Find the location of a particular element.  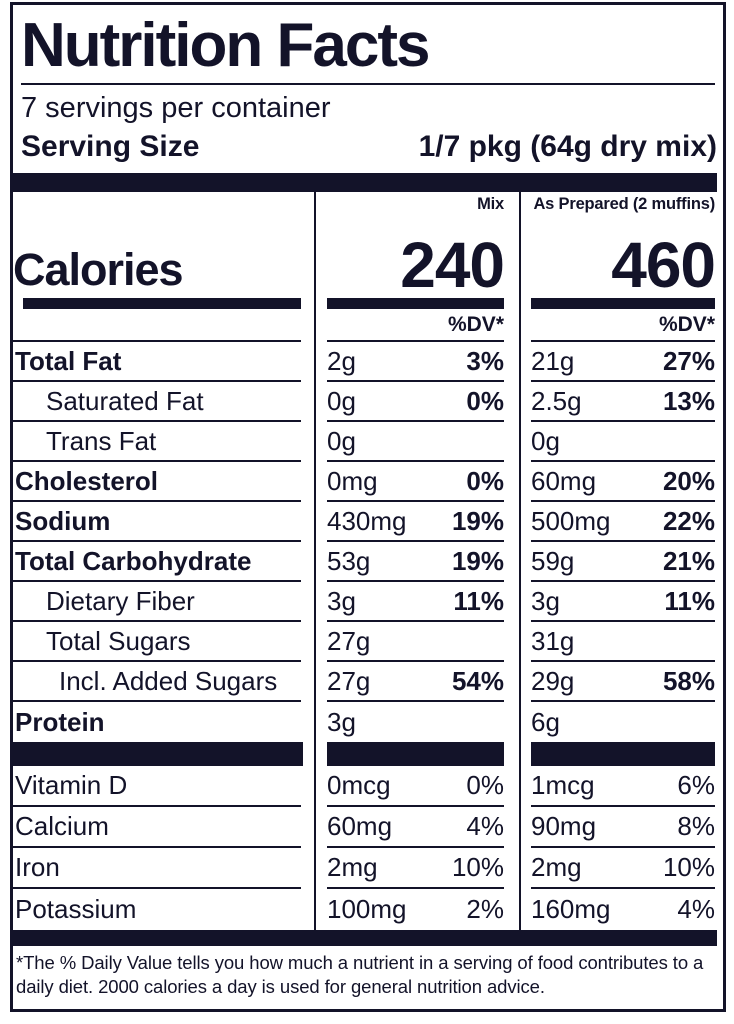

nutrient-name-line: Total Fat is located at coordinates (157, 362).